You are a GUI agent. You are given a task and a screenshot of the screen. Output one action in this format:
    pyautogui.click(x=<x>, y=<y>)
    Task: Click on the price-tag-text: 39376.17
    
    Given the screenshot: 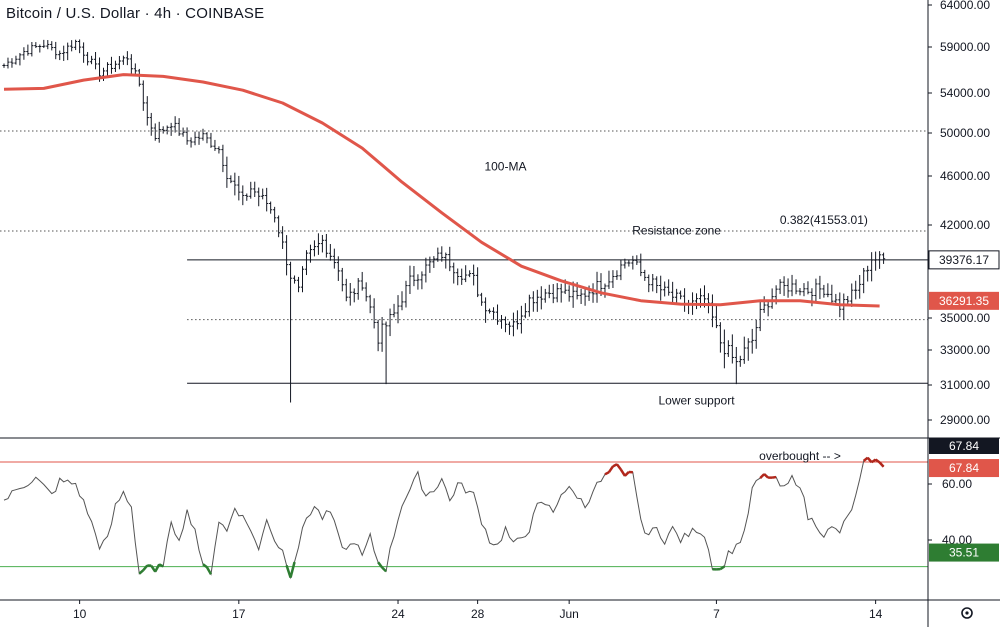 What is the action you would take?
    pyautogui.click(x=964, y=260)
    